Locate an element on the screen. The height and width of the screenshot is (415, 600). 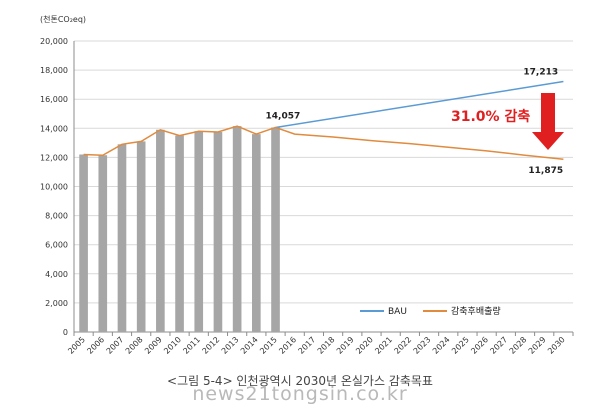
bar-2011 is located at coordinates (199, 231).